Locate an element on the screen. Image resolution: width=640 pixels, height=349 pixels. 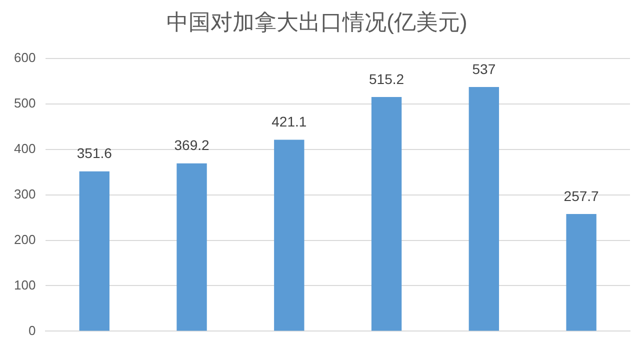
data-label: 257.7 is located at coordinates (582, 196).